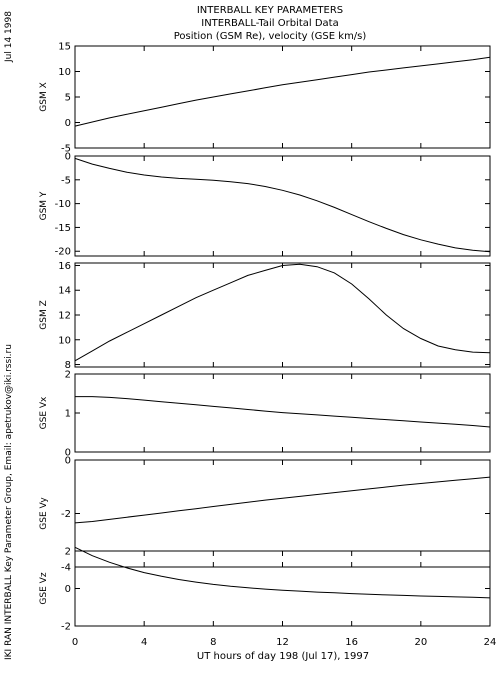 The image size is (504, 684). I want to click on date-label: Jul 14 1998, so click(9, 37).